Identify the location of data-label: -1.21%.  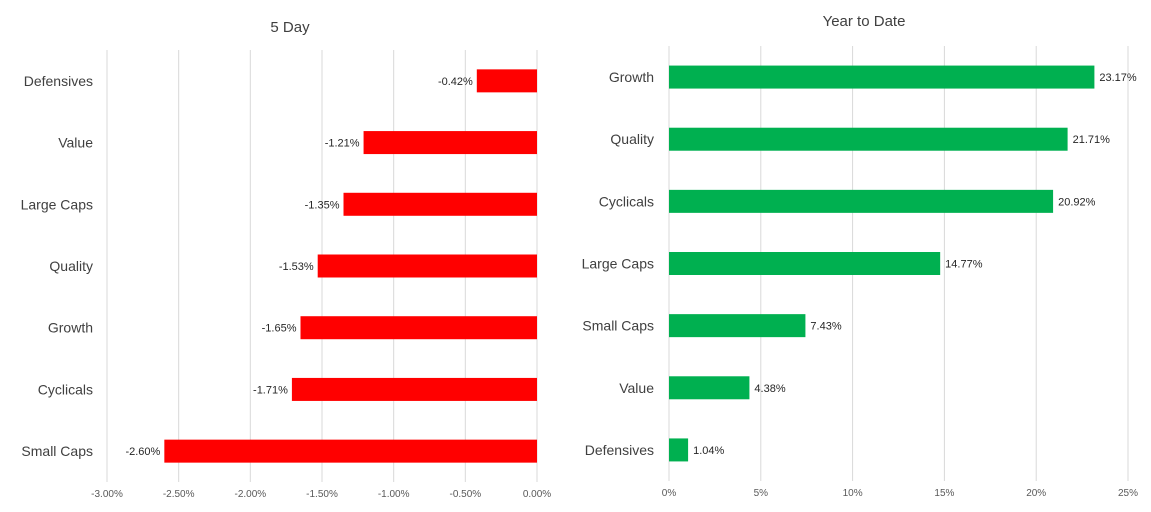
(342, 144).